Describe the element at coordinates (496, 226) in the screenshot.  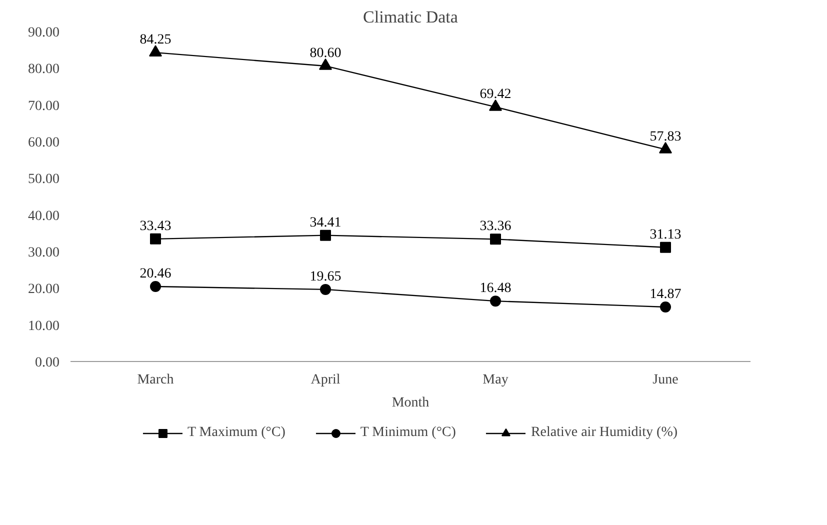
I see `data-label: 33.36` at that location.